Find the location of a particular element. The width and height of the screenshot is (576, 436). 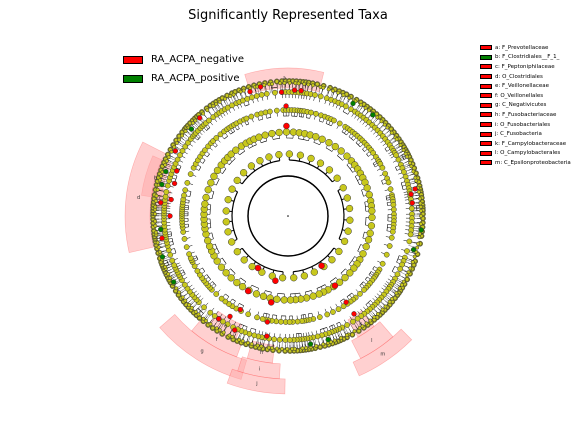

taxa-key-label: l: O_Campylobacterales is located at coordinates (527, 153).